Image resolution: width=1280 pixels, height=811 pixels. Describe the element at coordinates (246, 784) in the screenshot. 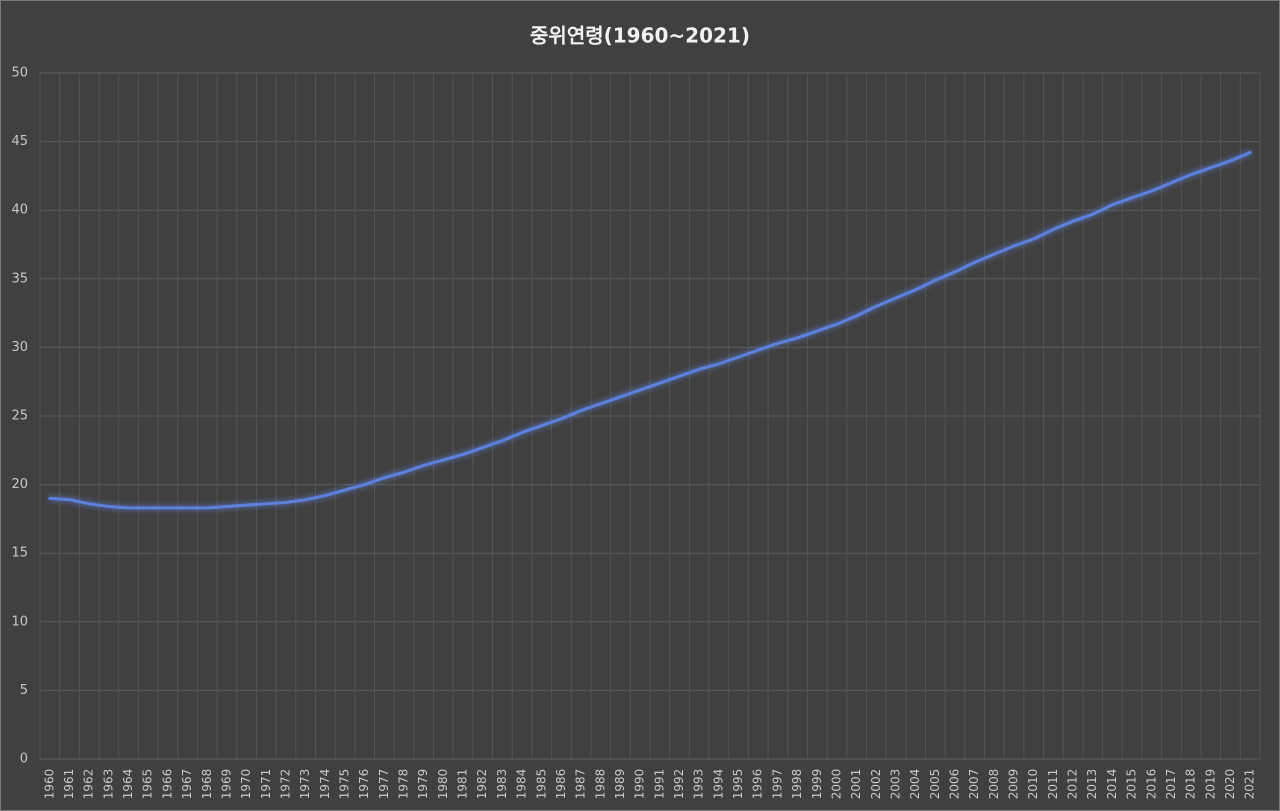

I see `x-tick-label: 1970` at that location.